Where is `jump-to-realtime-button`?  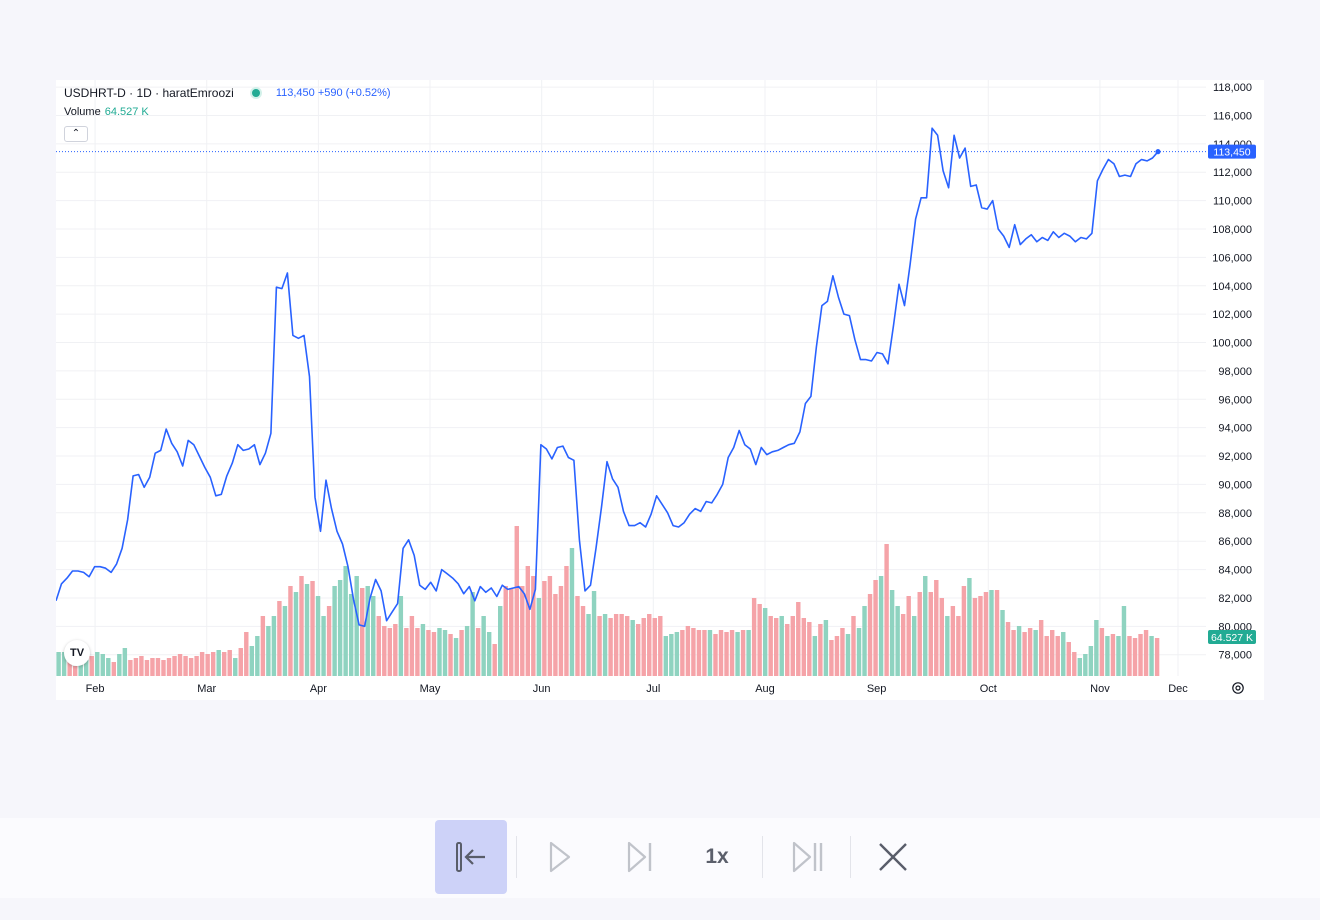
jump-to-realtime-button is located at coordinates (807, 857).